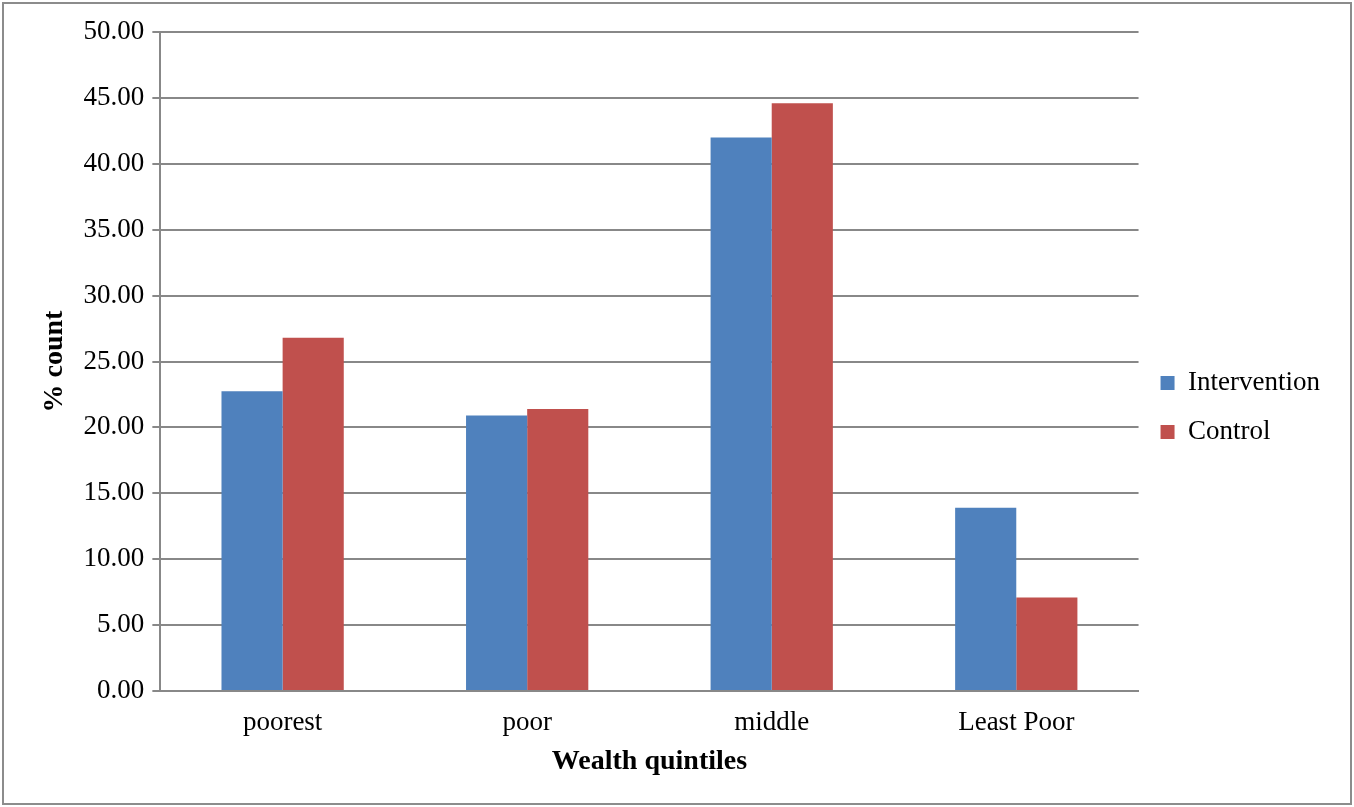 This screenshot has width=1354, height=807. What do you see at coordinates (114, 359) in the screenshot?
I see `y-tick-label: 25.00` at bounding box center [114, 359].